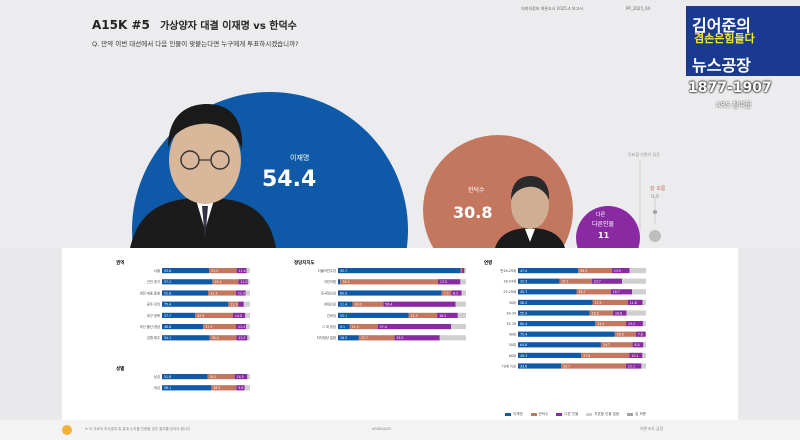 This screenshot has width=800, height=440. What do you see at coordinates (138, 429) in the screenshot?
I see `footer-note: ※ 이 자료의 조사결과 및 통계 수치를 인용할 경우 출처를 밝혀야 합니다` at bounding box center [138, 429].